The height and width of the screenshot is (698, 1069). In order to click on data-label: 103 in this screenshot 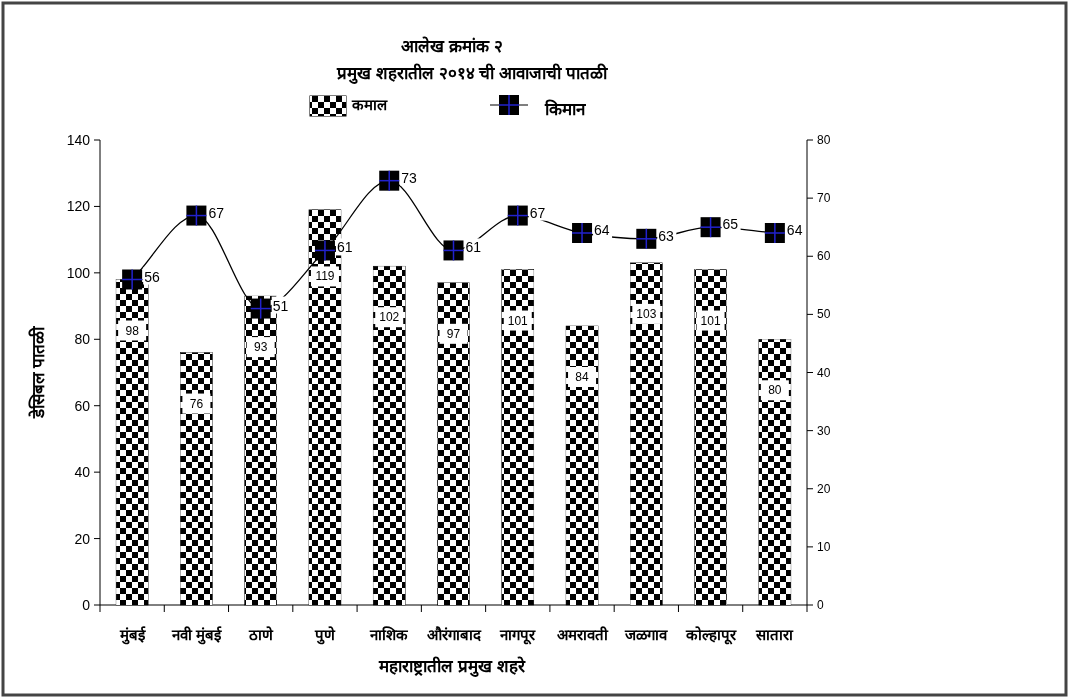, I will do `click(646, 313)`.